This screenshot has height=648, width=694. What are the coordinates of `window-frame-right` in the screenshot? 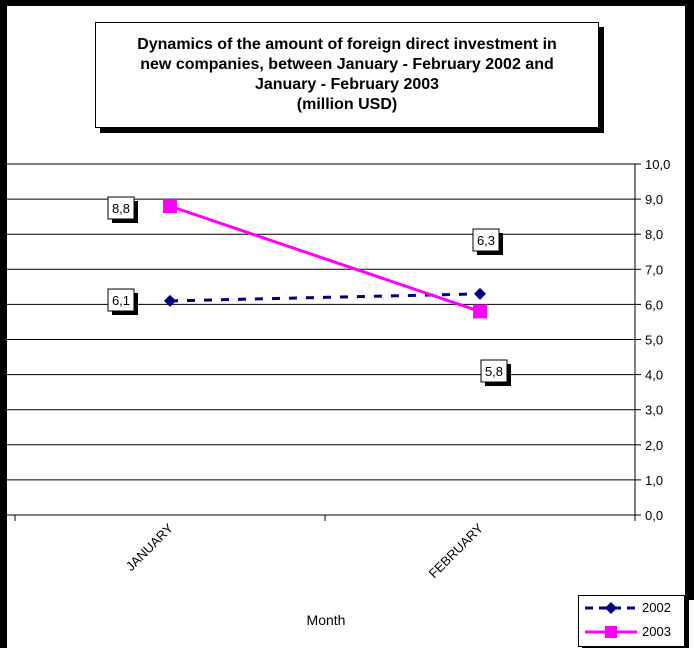 It's located at (689, 300).